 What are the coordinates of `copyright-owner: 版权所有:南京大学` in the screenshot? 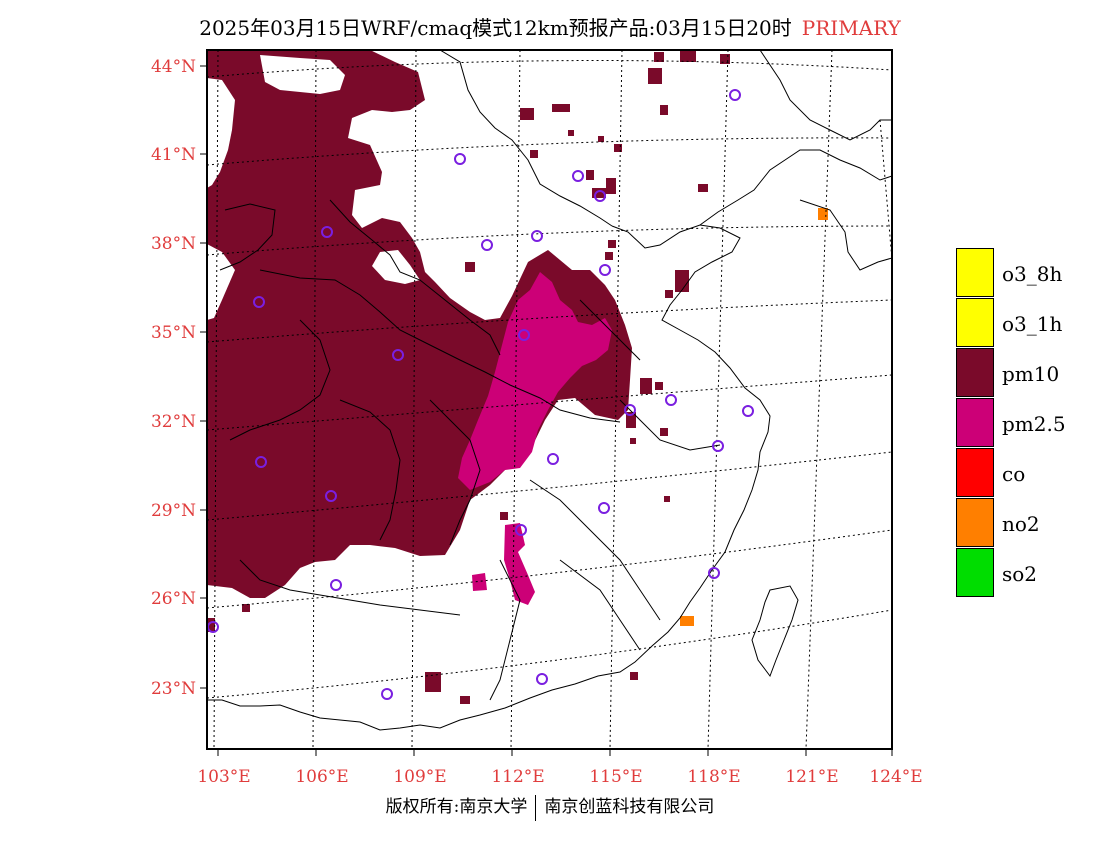 It's located at (456, 807).